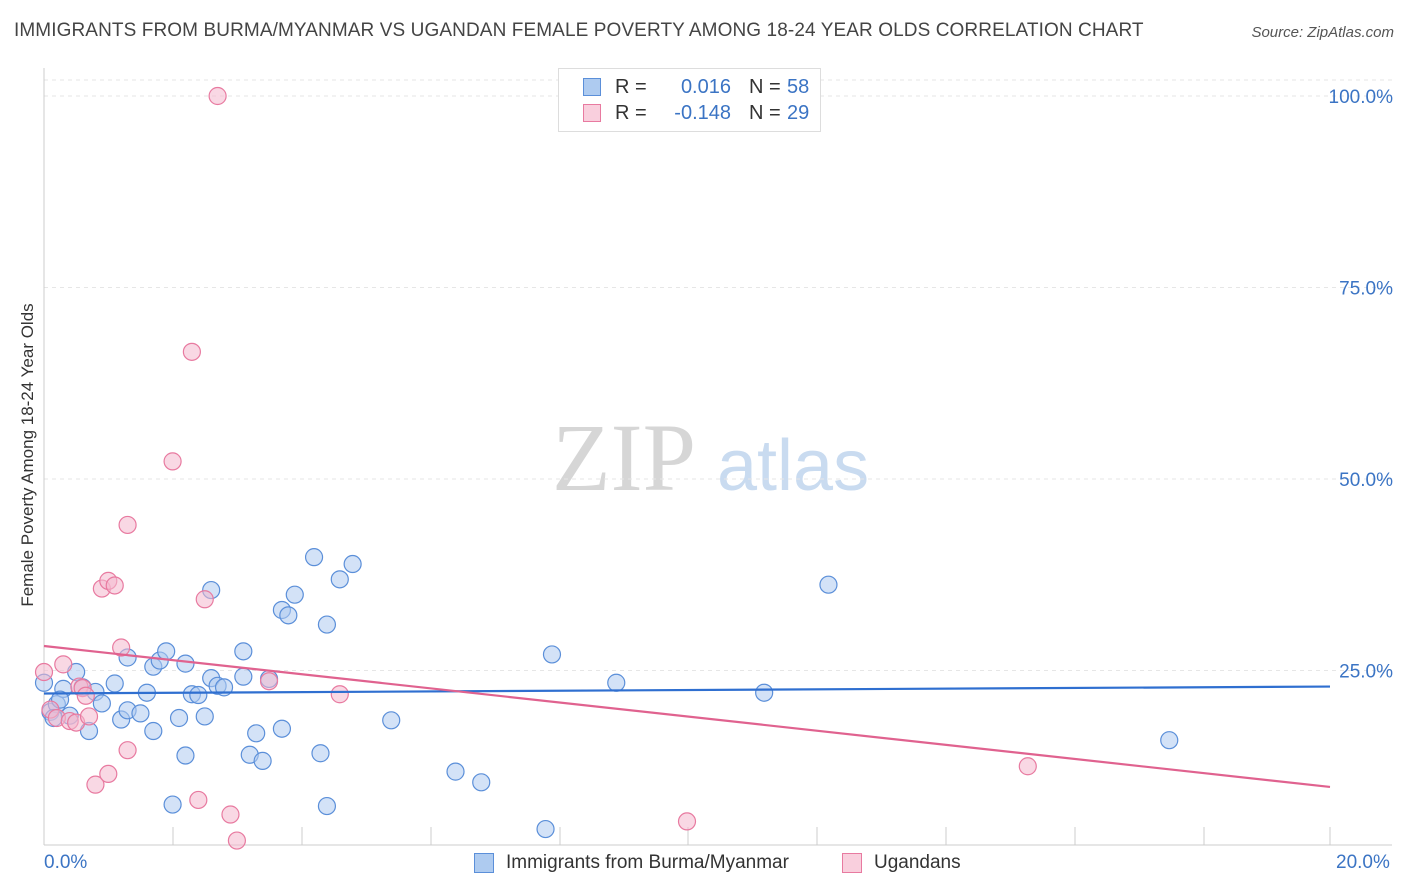 Image resolution: width=1406 pixels, height=892 pixels. What do you see at coordinates (66, 862) in the screenshot?
I see `x-tick-min: 0.0%` at bounding box center [66, 862].